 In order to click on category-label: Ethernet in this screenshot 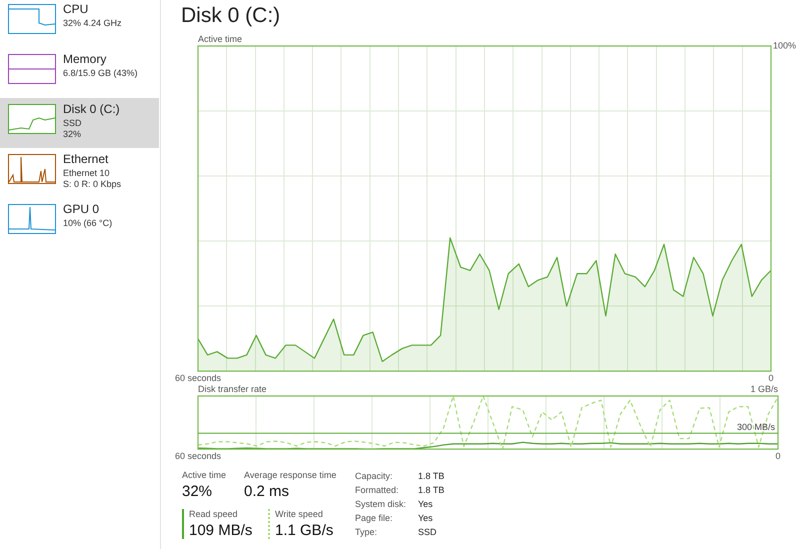, I will do `click(85, 159)`.